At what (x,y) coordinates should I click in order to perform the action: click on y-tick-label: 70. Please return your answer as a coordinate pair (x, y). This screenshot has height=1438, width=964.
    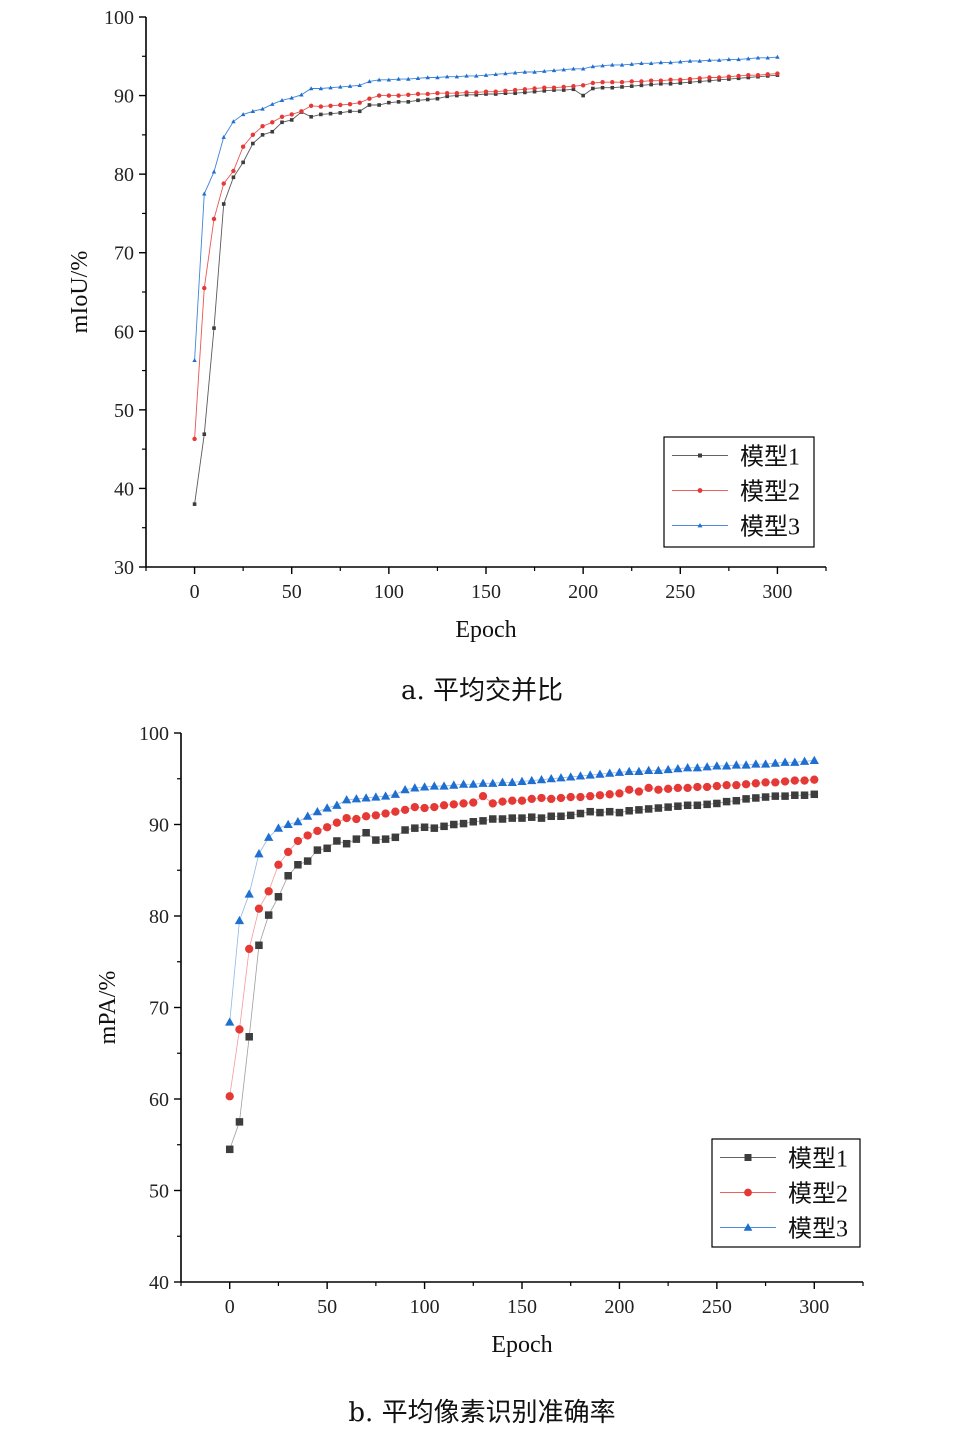
    Looking at the image, I should click on (124, 254).